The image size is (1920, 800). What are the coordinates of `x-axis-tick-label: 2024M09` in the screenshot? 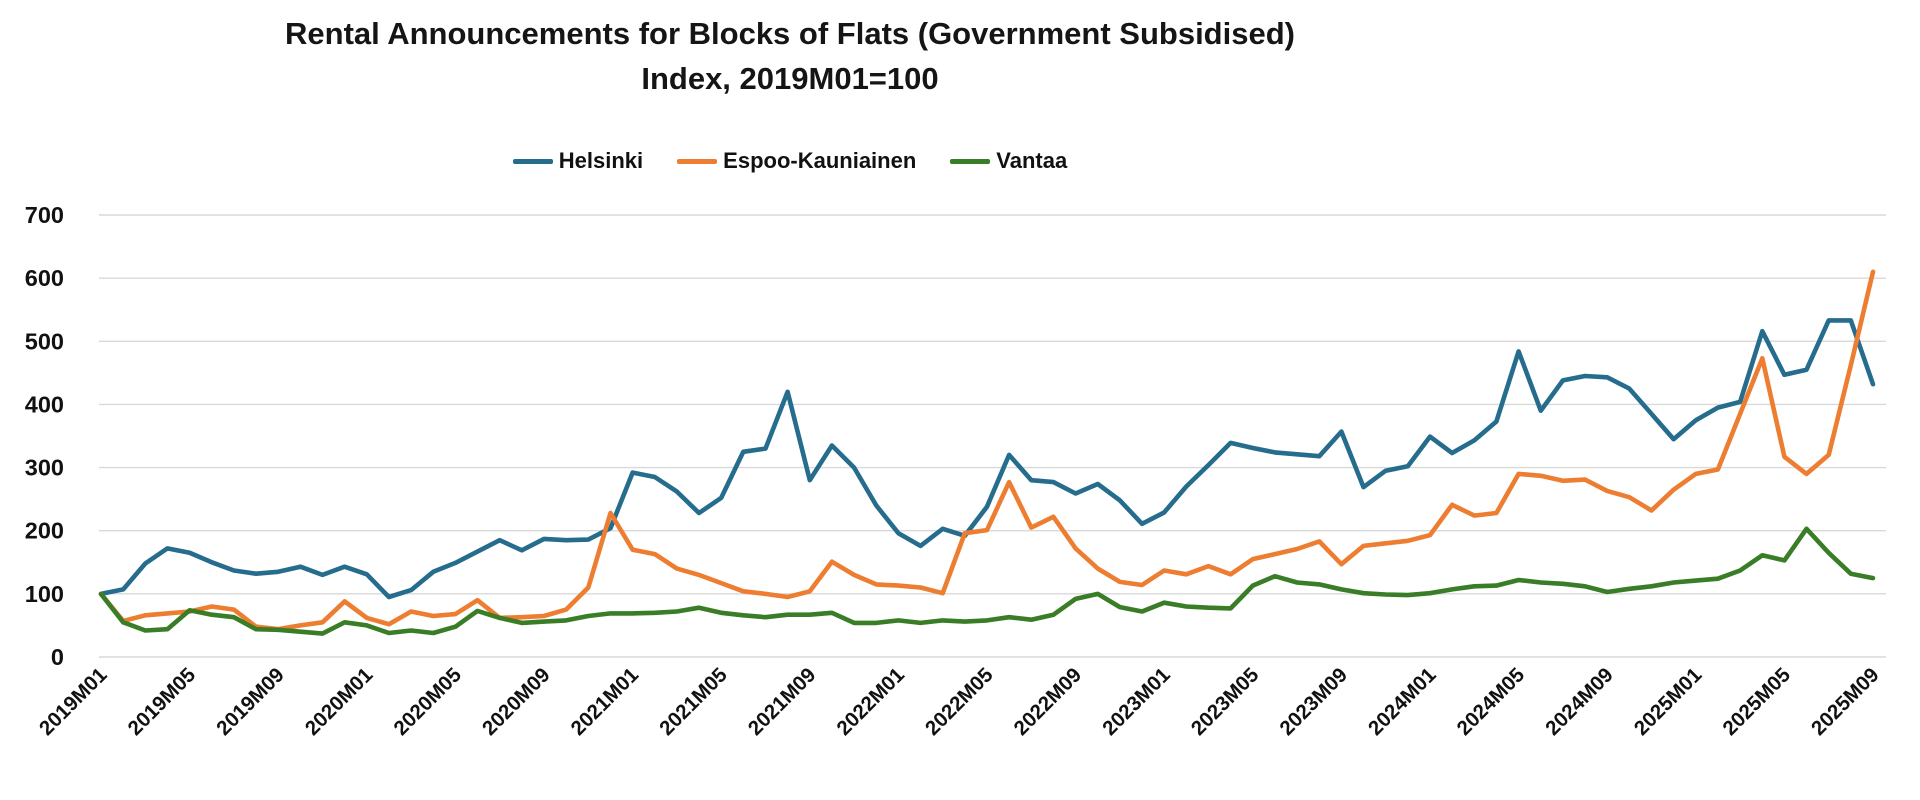 It's located at (1579, 701).